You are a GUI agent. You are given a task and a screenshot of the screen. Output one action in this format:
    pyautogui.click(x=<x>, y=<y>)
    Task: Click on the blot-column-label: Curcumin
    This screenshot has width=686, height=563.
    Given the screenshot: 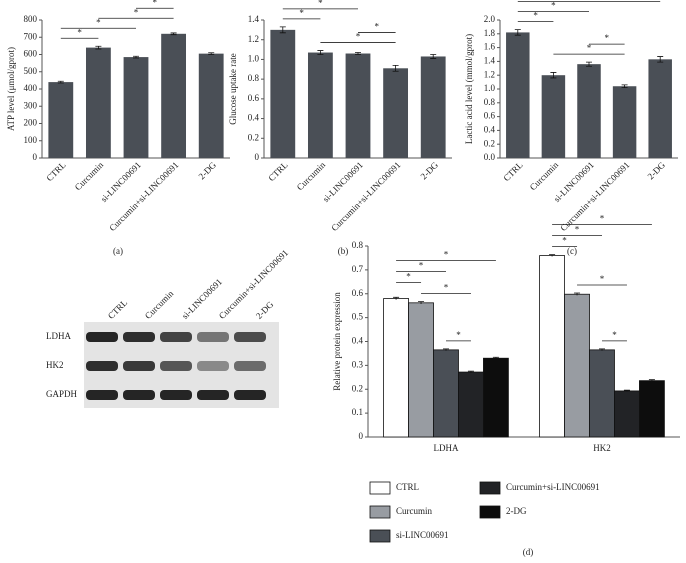 What is the action you would take?
    pyautogui.click(x=159, y=304)
    